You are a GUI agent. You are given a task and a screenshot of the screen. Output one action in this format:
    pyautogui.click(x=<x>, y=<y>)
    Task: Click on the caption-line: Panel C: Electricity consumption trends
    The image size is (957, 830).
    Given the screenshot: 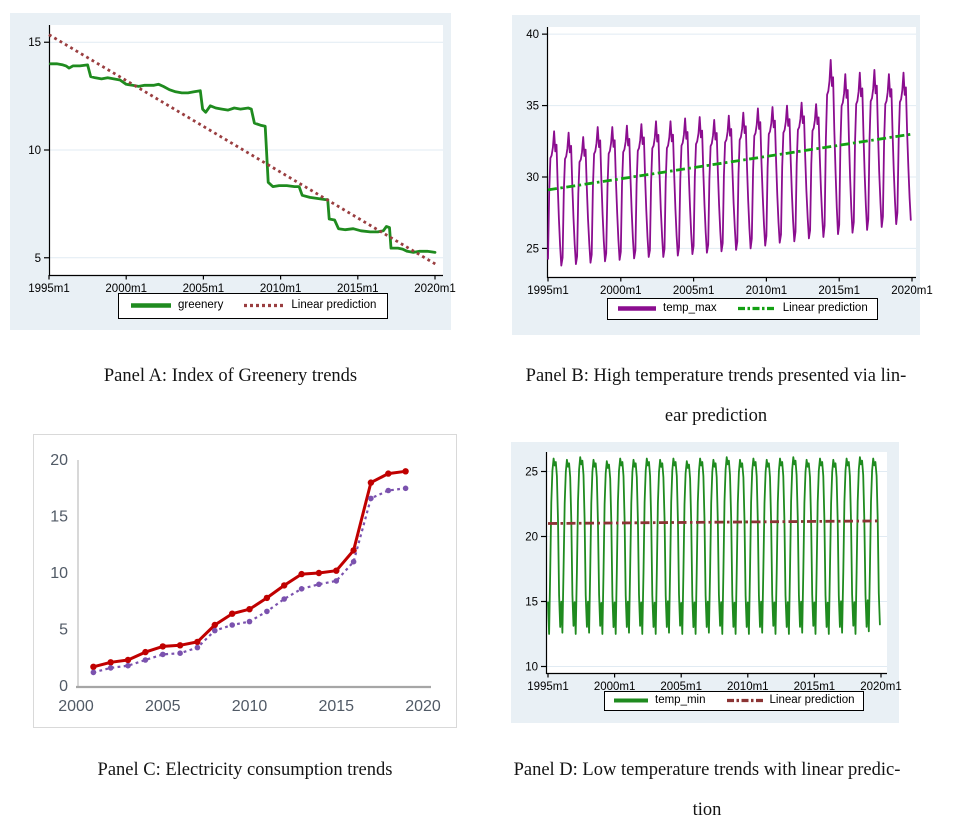 What is the action you would take?
    pyautogui.click(x=245, y=770)
    